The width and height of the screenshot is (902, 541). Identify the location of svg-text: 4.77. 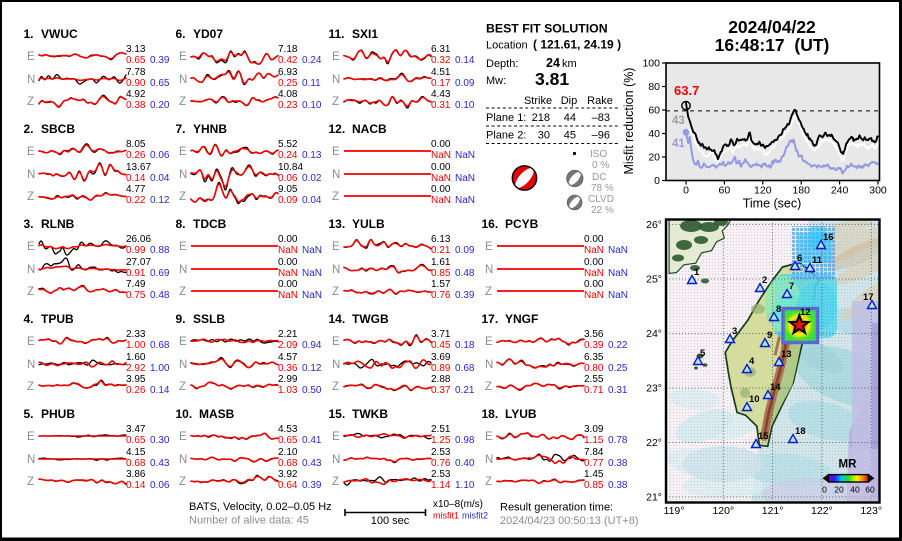
(136, 189).